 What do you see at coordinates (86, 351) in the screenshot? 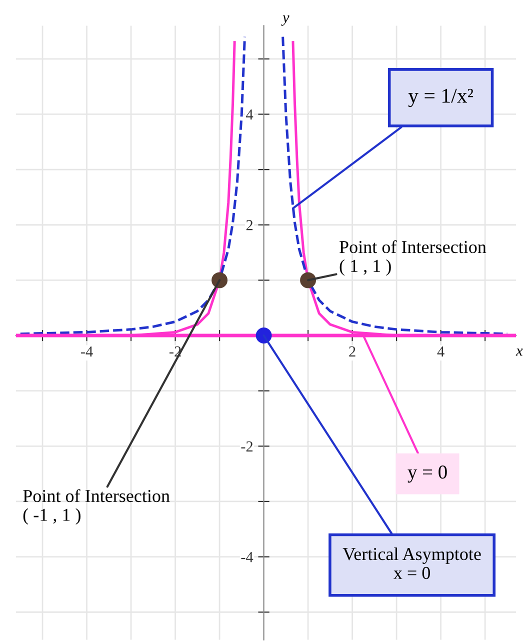
I see `x-tick-label: -4` at bounding box center [86, 351].